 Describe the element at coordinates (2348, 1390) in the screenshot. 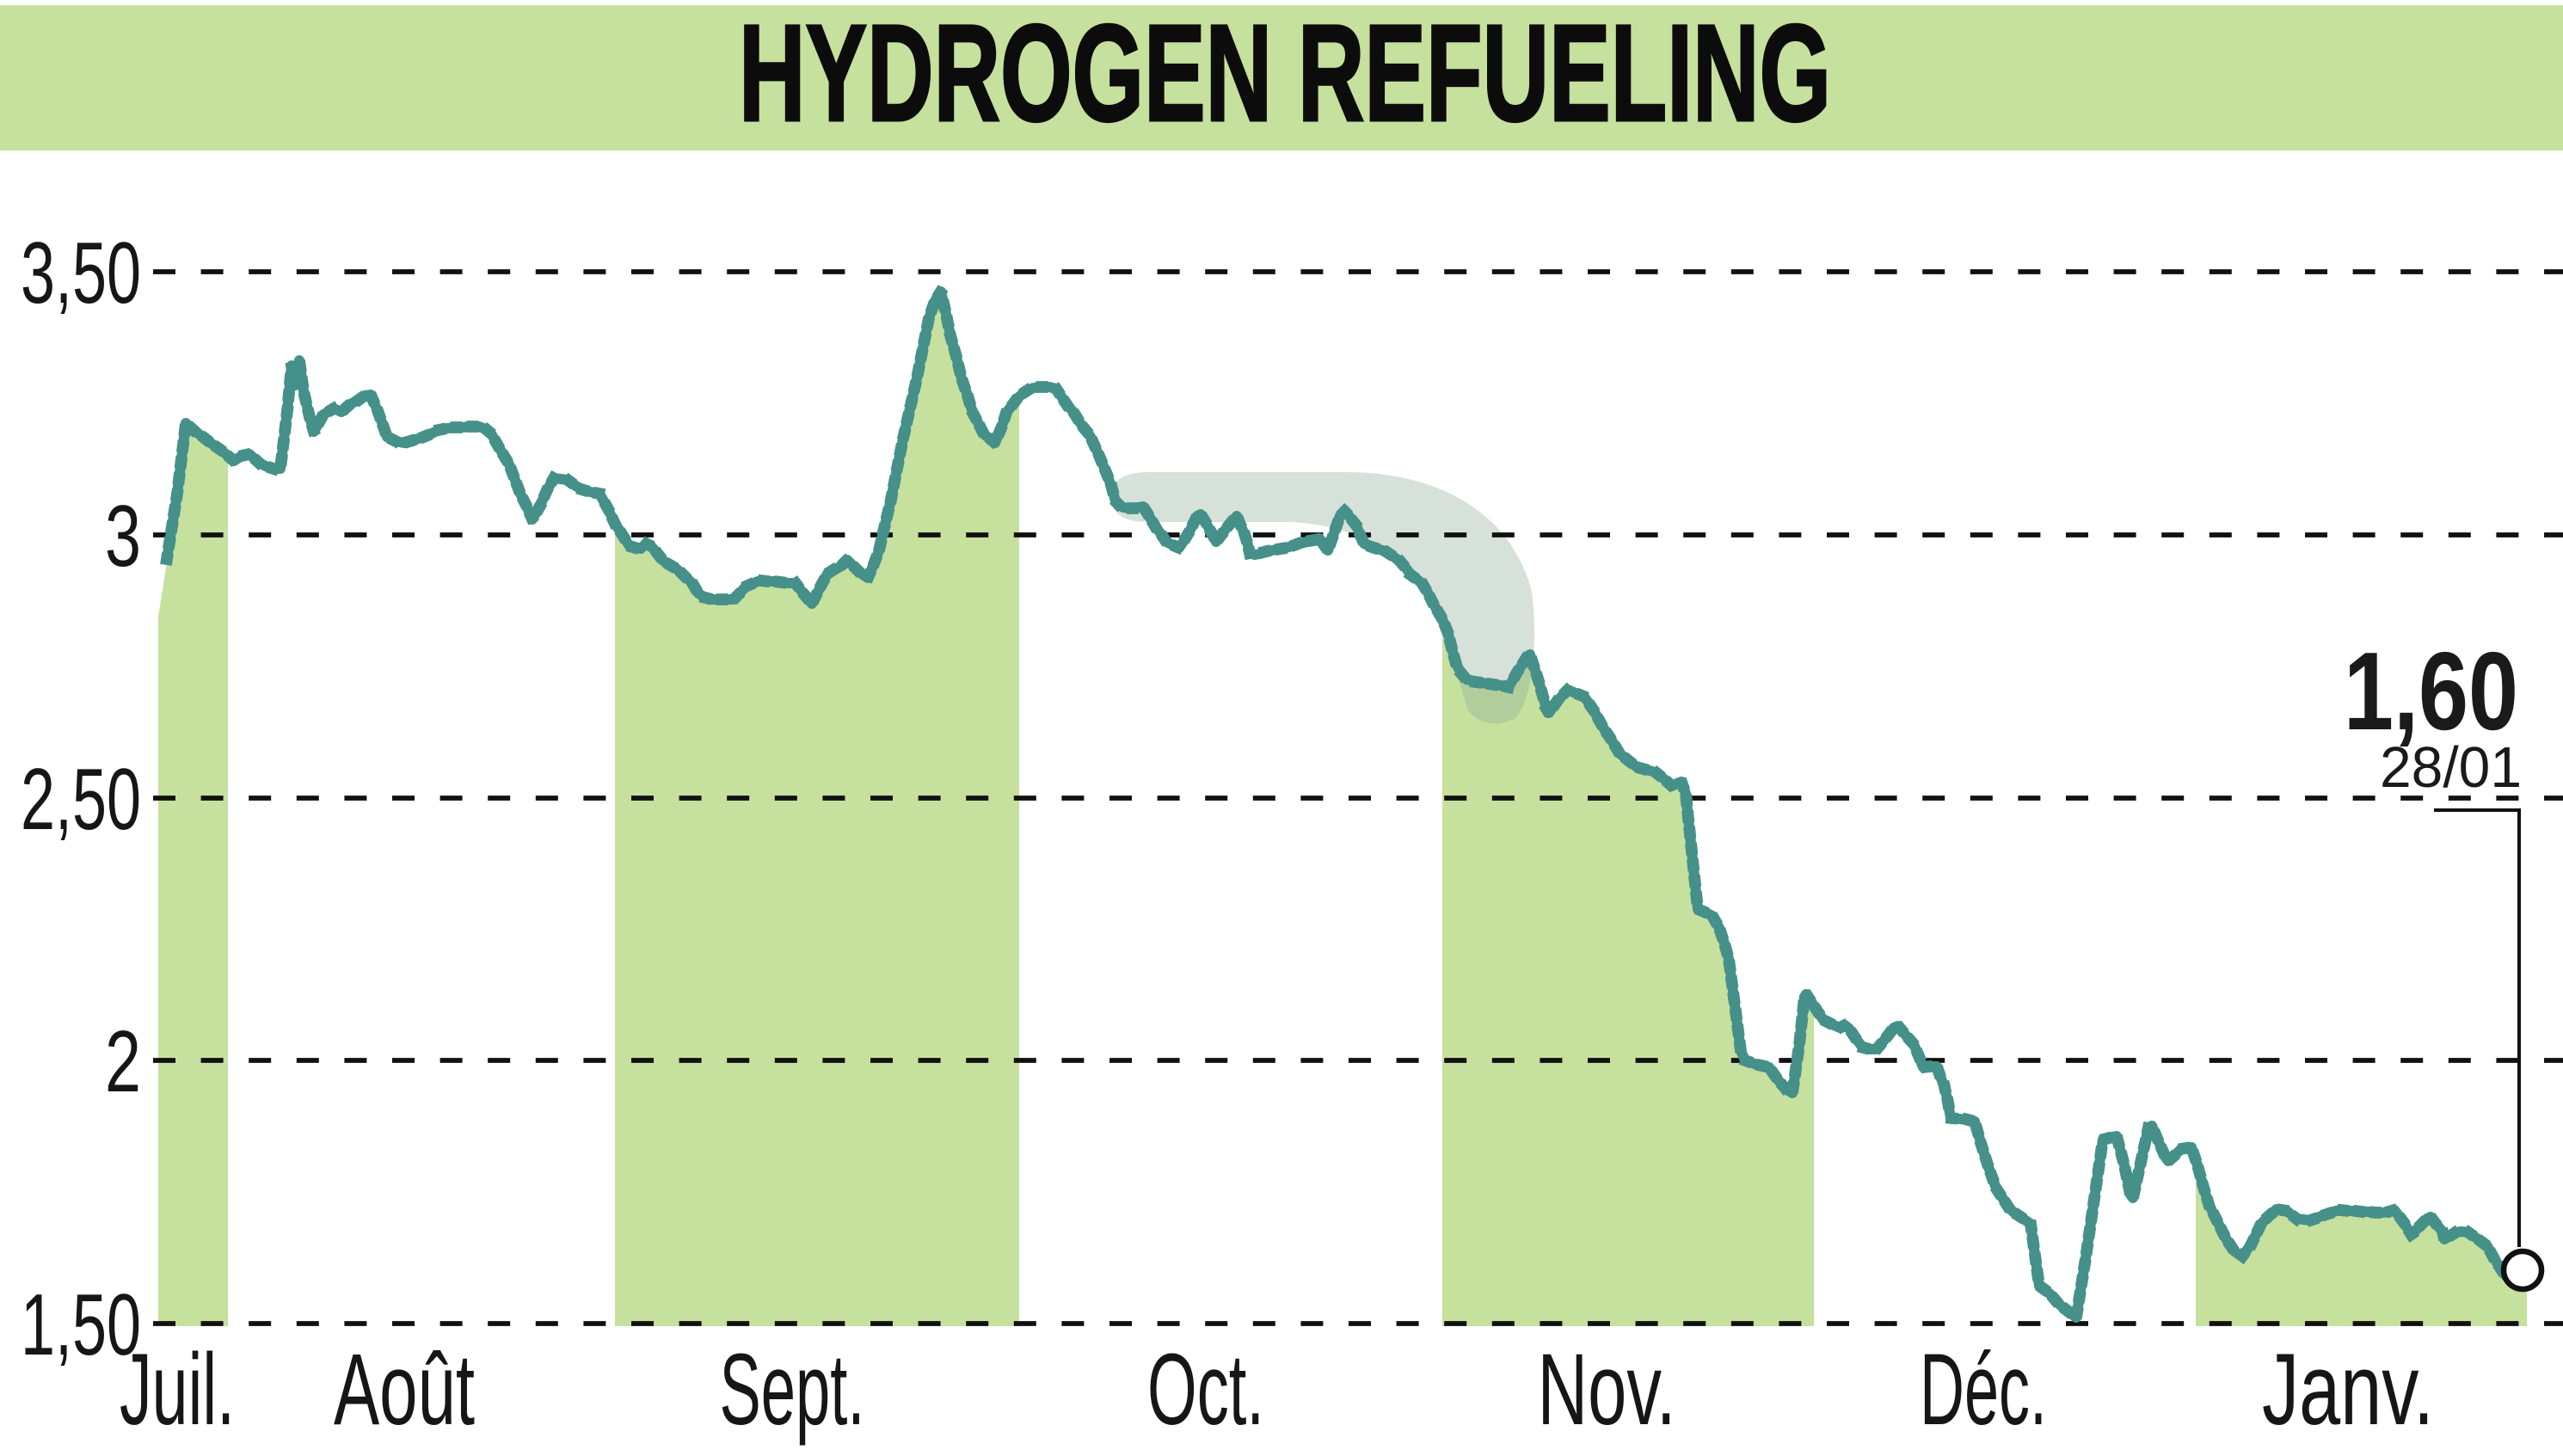

I see `svg-text: Janv.` at that location.